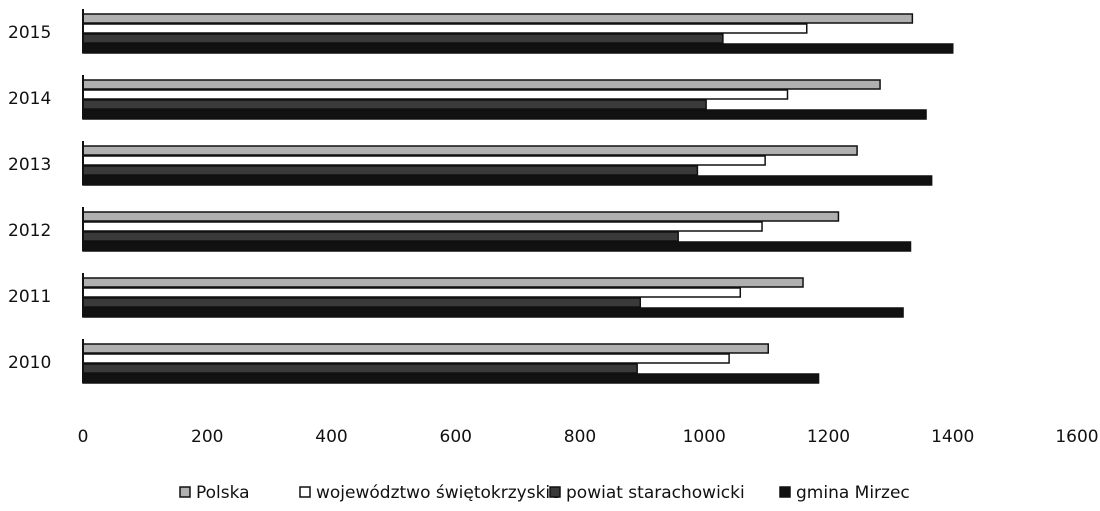  I want to click on legend-label: Polska, so click(223, 493).